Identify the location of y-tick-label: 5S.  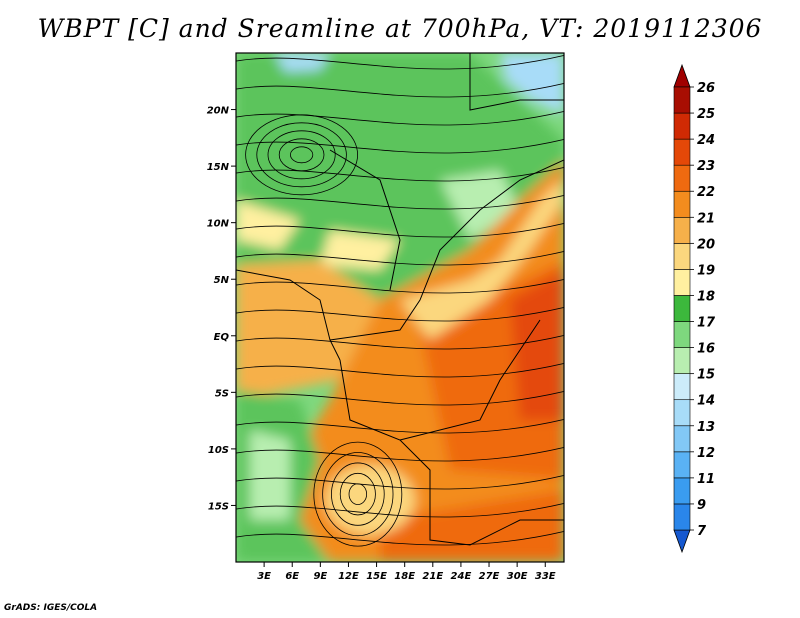
(222, 393).